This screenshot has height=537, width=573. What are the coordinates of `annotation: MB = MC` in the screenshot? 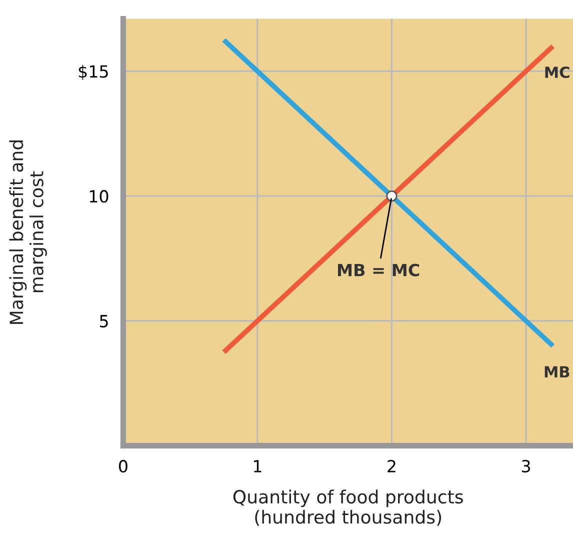 It's located at (379, 270).